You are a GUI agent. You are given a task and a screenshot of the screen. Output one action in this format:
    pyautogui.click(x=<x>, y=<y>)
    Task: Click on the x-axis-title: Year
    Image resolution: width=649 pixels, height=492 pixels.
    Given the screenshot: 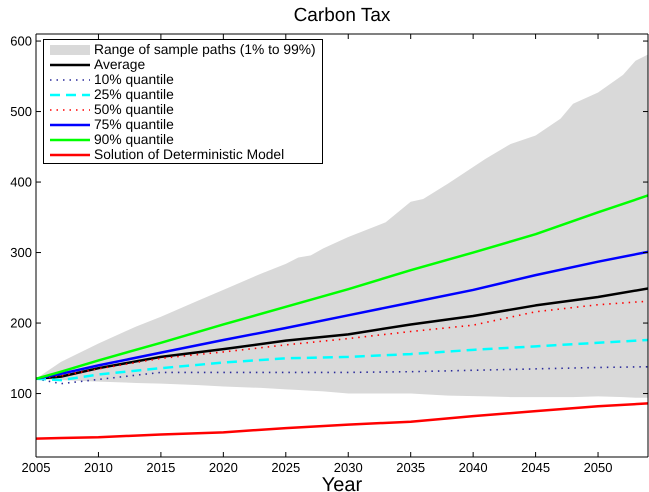 What is the action you would take?
    pyautogui.click(x=342, y=483)
    